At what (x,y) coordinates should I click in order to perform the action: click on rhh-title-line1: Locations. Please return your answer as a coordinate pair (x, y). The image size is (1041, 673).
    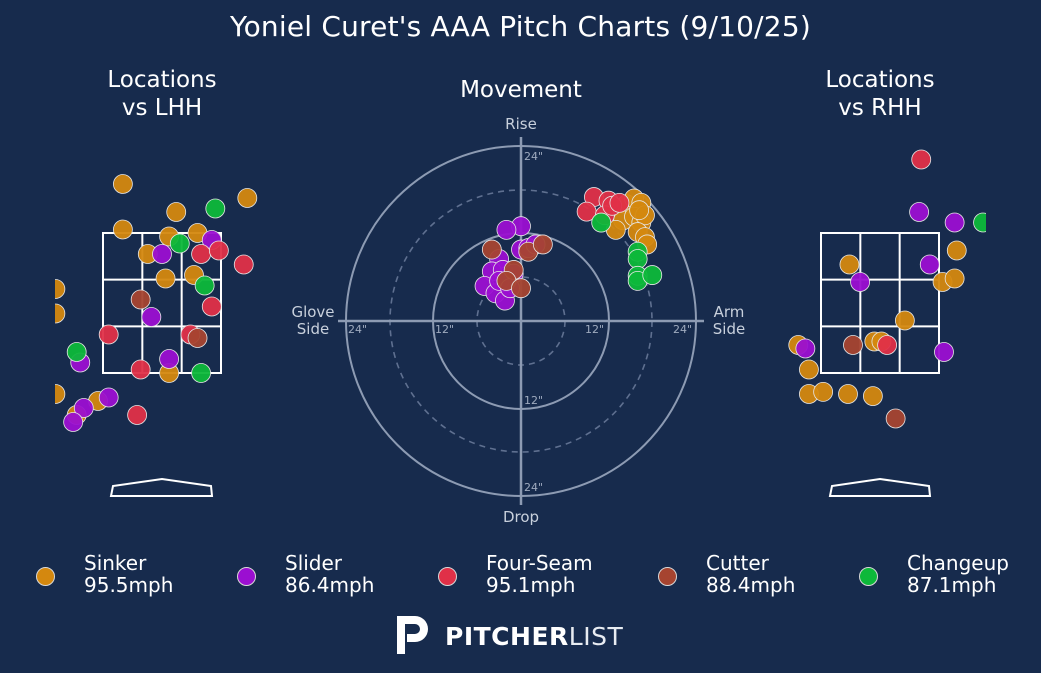
    Looking at the image, I should click on (880, 80).